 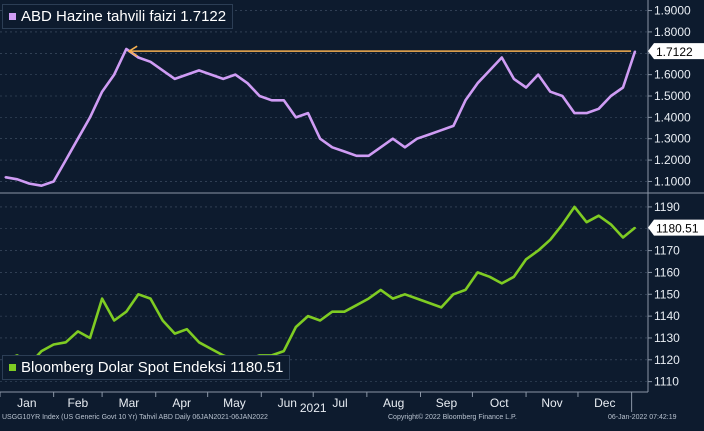 I want to click on last-value-badge-treasury, so click(x=676, y=51).